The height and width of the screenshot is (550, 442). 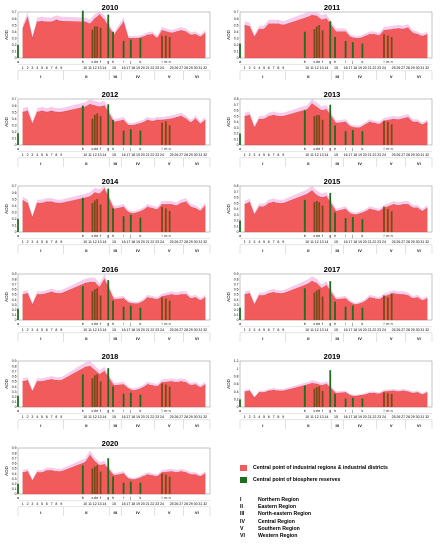 What do you see at coordinates (114, 417) in the screenshot?
I see `industrial-tick-label: 15` at bounding box center [114, 417].